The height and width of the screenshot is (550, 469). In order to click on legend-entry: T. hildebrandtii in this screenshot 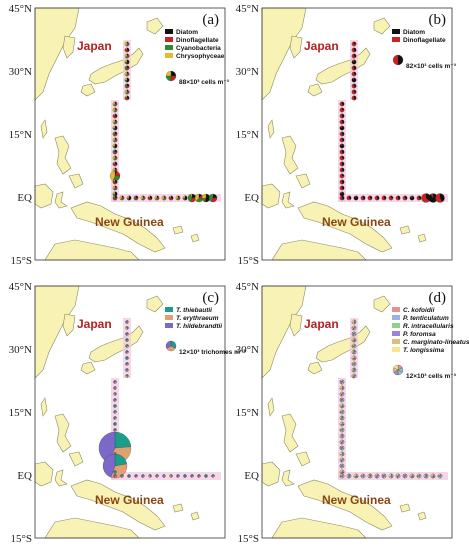, I will do `click(199, 326)`.